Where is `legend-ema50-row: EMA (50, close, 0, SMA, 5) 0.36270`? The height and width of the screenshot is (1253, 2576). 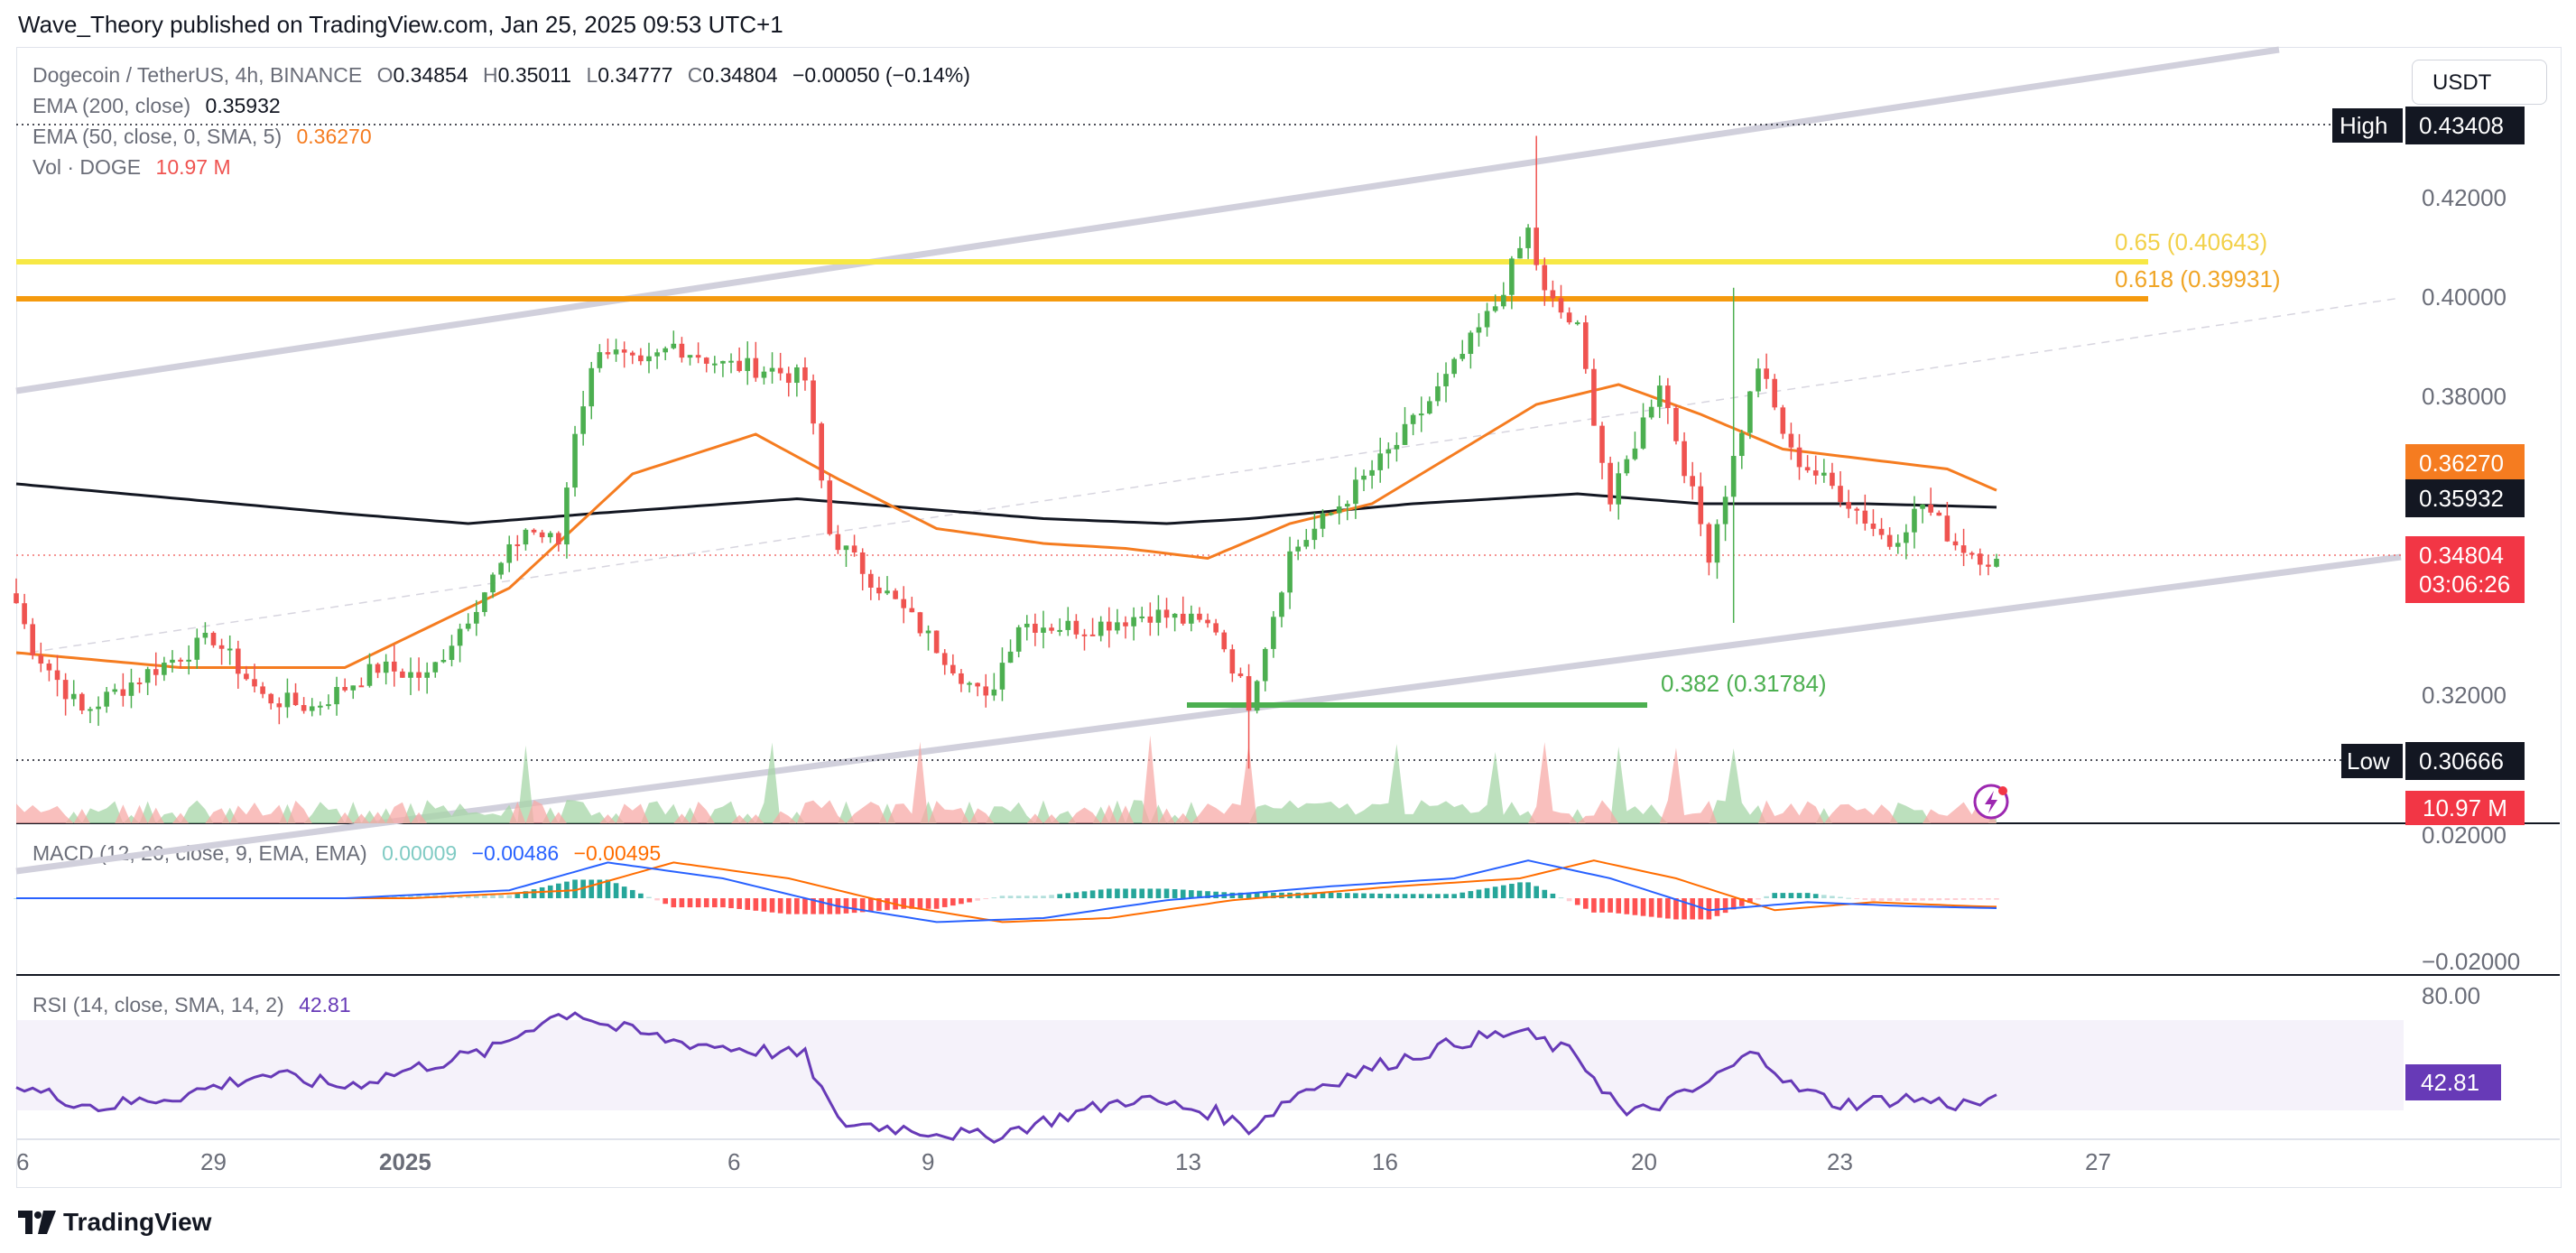
legend-ema50-row: EMA (50, close, 0, SMA, 5) 0.36270 is located at coordinates (206, 137).